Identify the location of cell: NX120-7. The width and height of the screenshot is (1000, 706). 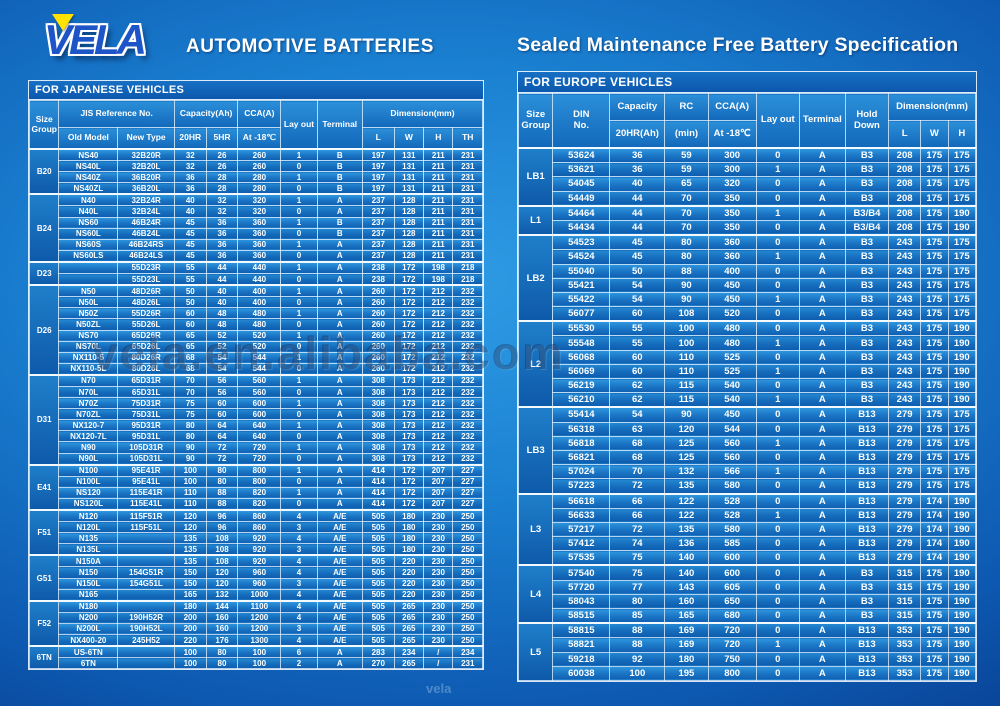
(88, 425).